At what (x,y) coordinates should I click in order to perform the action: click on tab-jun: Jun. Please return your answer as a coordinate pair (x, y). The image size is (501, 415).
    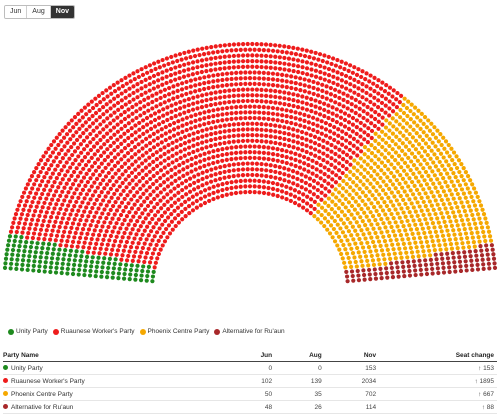
    Looking at the image, I should click on (16, 12).